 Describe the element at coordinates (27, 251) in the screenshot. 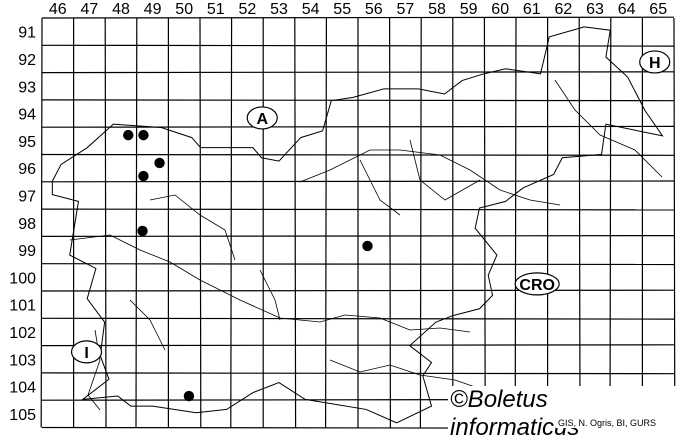

I see `row-label: 99` at that location.